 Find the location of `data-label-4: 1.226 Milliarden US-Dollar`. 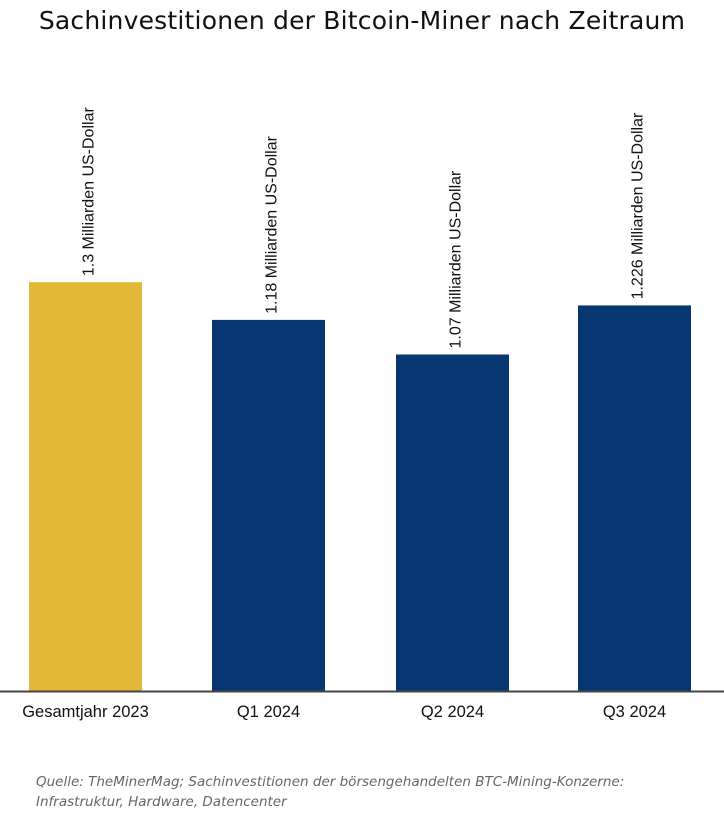

data-label-4: 1.226 Milliarden US-Dollar is located at coordinates (638, 205).